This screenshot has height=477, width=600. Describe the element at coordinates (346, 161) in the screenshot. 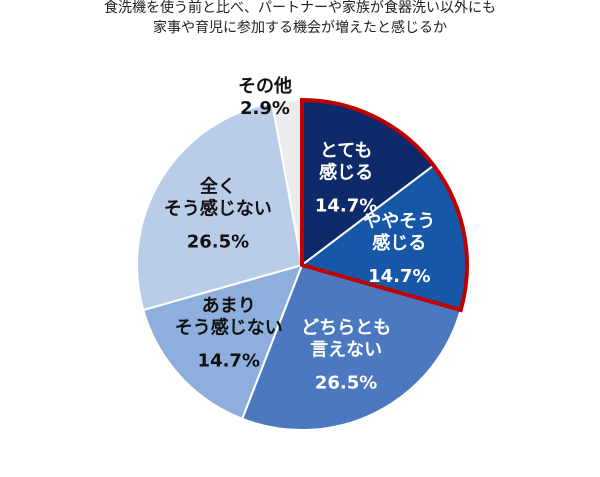

I see `slice-label: とても感じる` at that location.